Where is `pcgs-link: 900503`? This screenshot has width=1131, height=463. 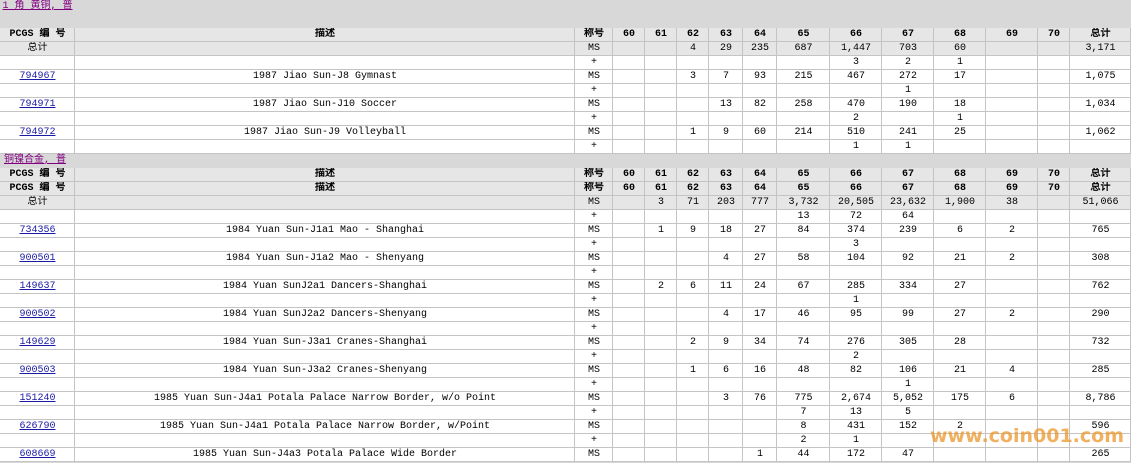
pcgs-link: 900503 is located at coordinates (37, 370).